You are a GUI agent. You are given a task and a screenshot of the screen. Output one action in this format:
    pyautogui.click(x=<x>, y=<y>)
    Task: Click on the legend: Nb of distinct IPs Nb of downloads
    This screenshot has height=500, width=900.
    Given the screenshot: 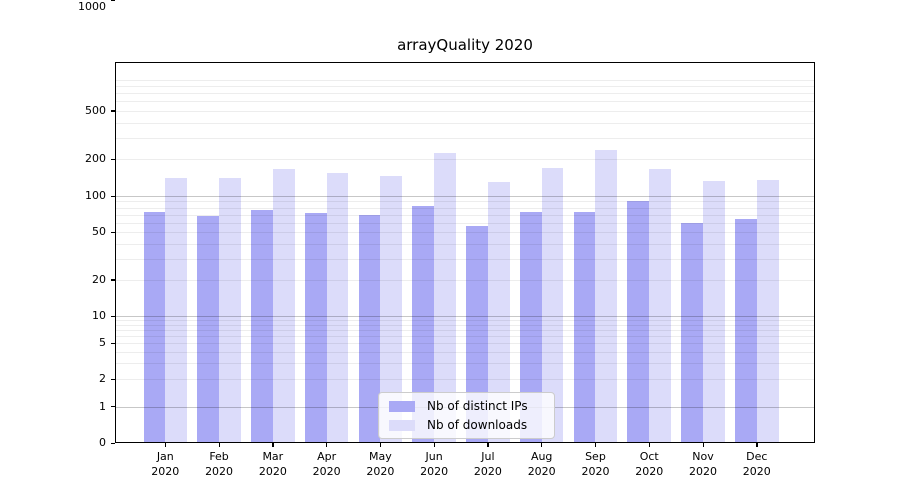 What is the action you would take?
    pyautogui.click(x=466, y=415)
    